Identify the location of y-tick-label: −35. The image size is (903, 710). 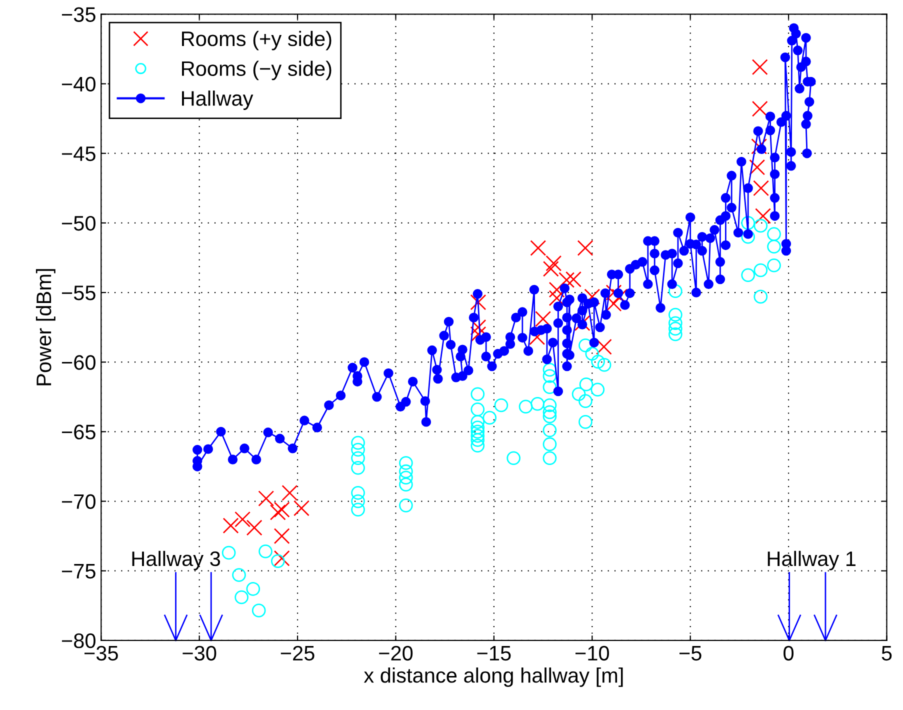
(79, 14).